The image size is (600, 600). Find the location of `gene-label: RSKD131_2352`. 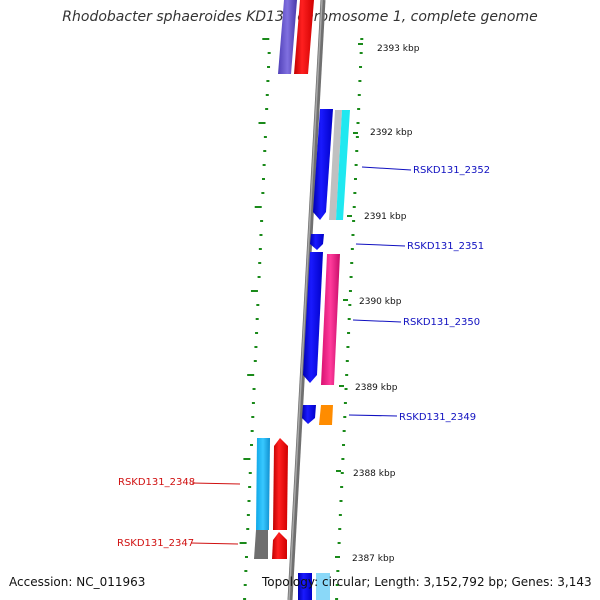

gene-label: RSKD131_2352 is located at coordinates (451, 170).